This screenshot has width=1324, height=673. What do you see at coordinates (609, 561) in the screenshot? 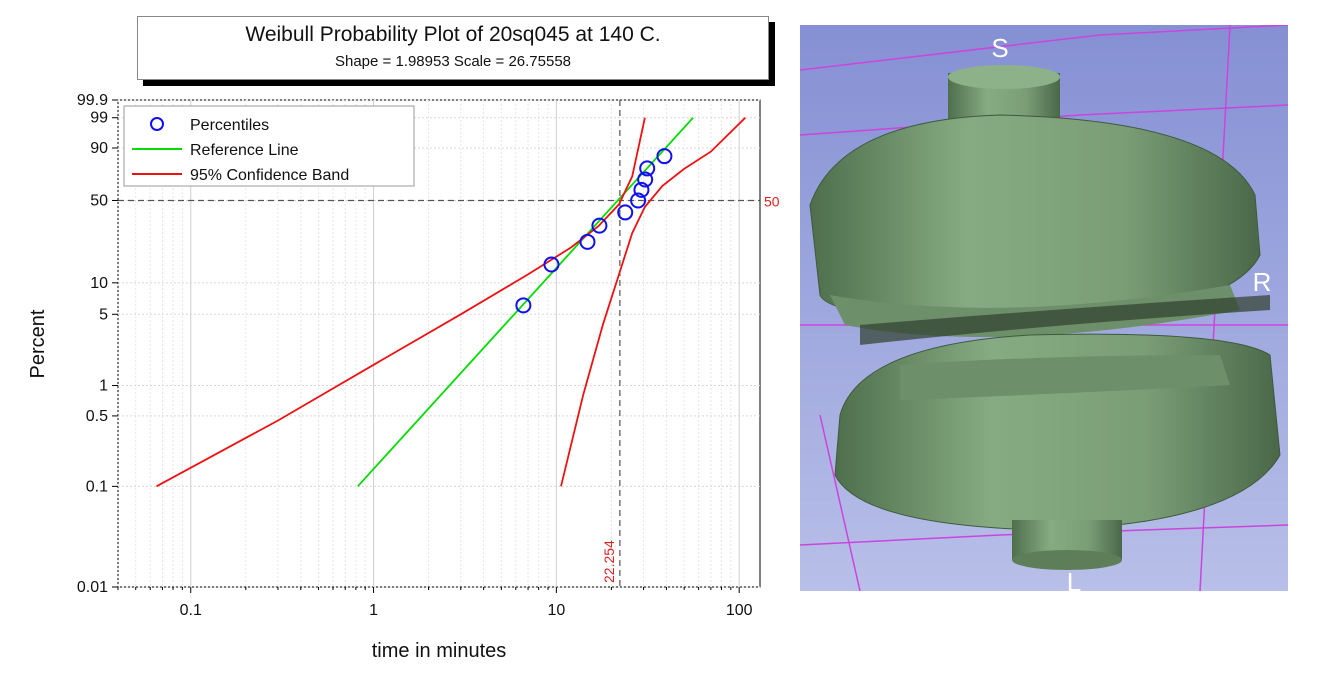
I see `x-reference-label: 22.254` at bounding box center [609, 561].